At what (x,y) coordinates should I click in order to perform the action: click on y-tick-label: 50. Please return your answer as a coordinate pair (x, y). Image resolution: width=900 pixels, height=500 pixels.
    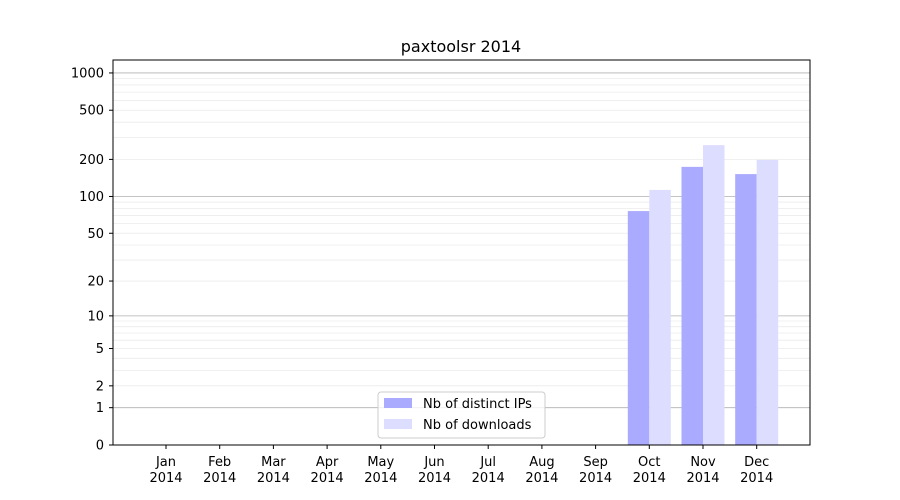
    Looking at the image, I should click on (95, 234).